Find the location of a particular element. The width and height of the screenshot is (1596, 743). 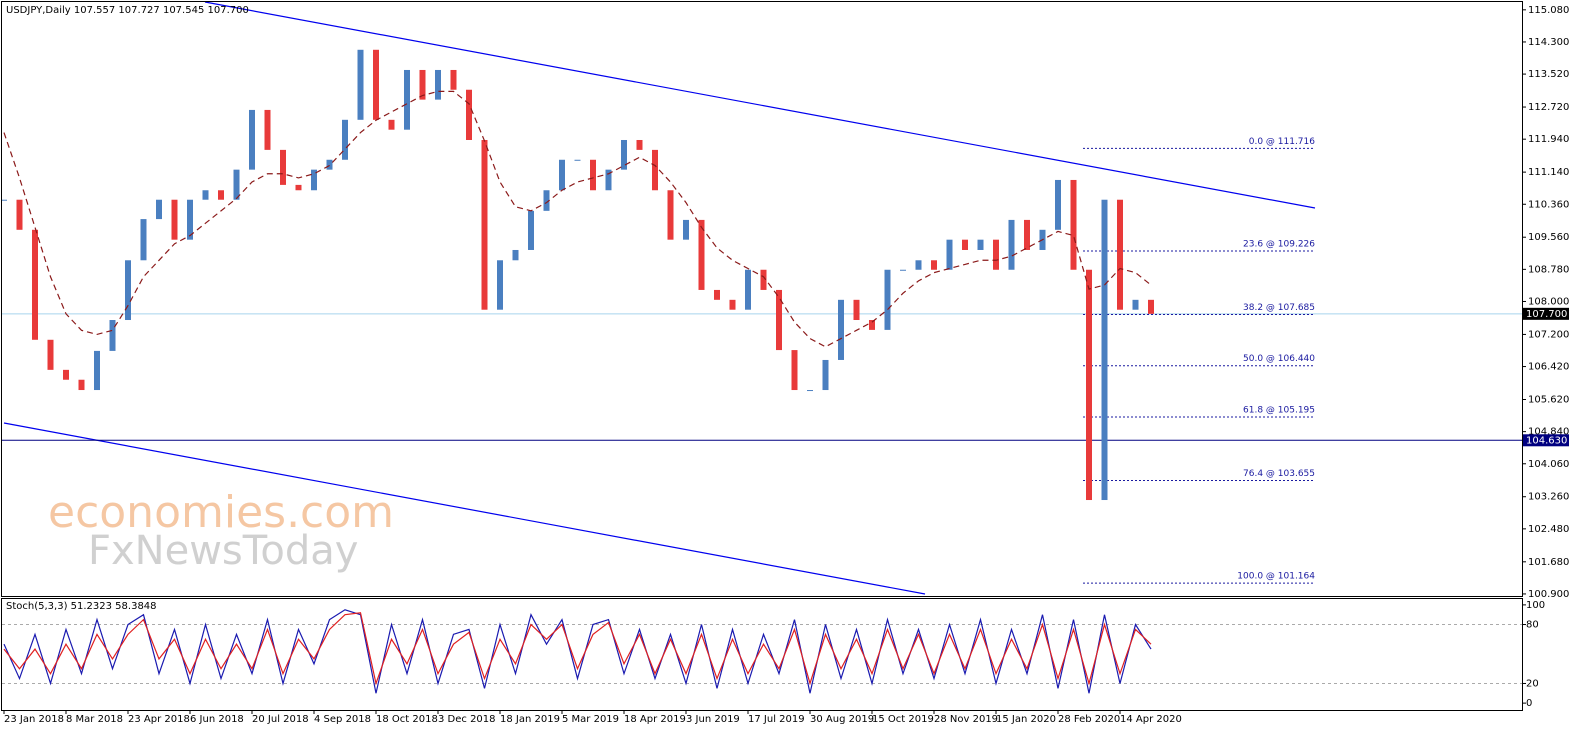

fib-label: 38.2 @ 107.685 is located at coordinates (1279, 308).